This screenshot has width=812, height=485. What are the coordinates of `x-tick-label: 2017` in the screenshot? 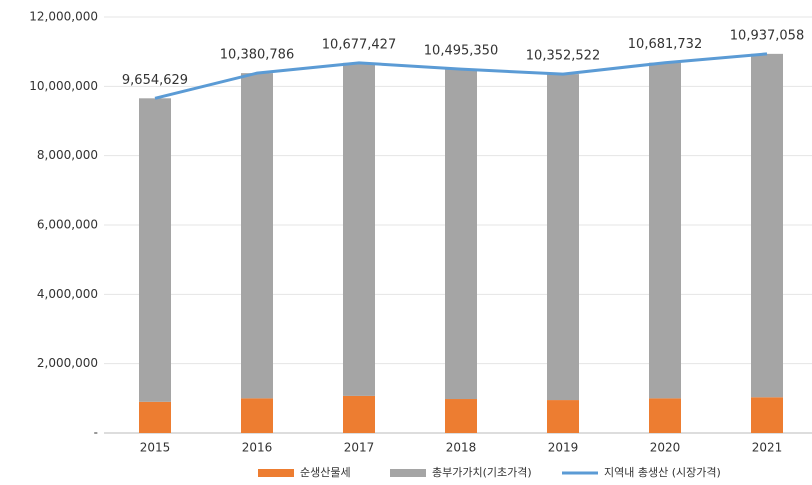 It's located at (359, 448).